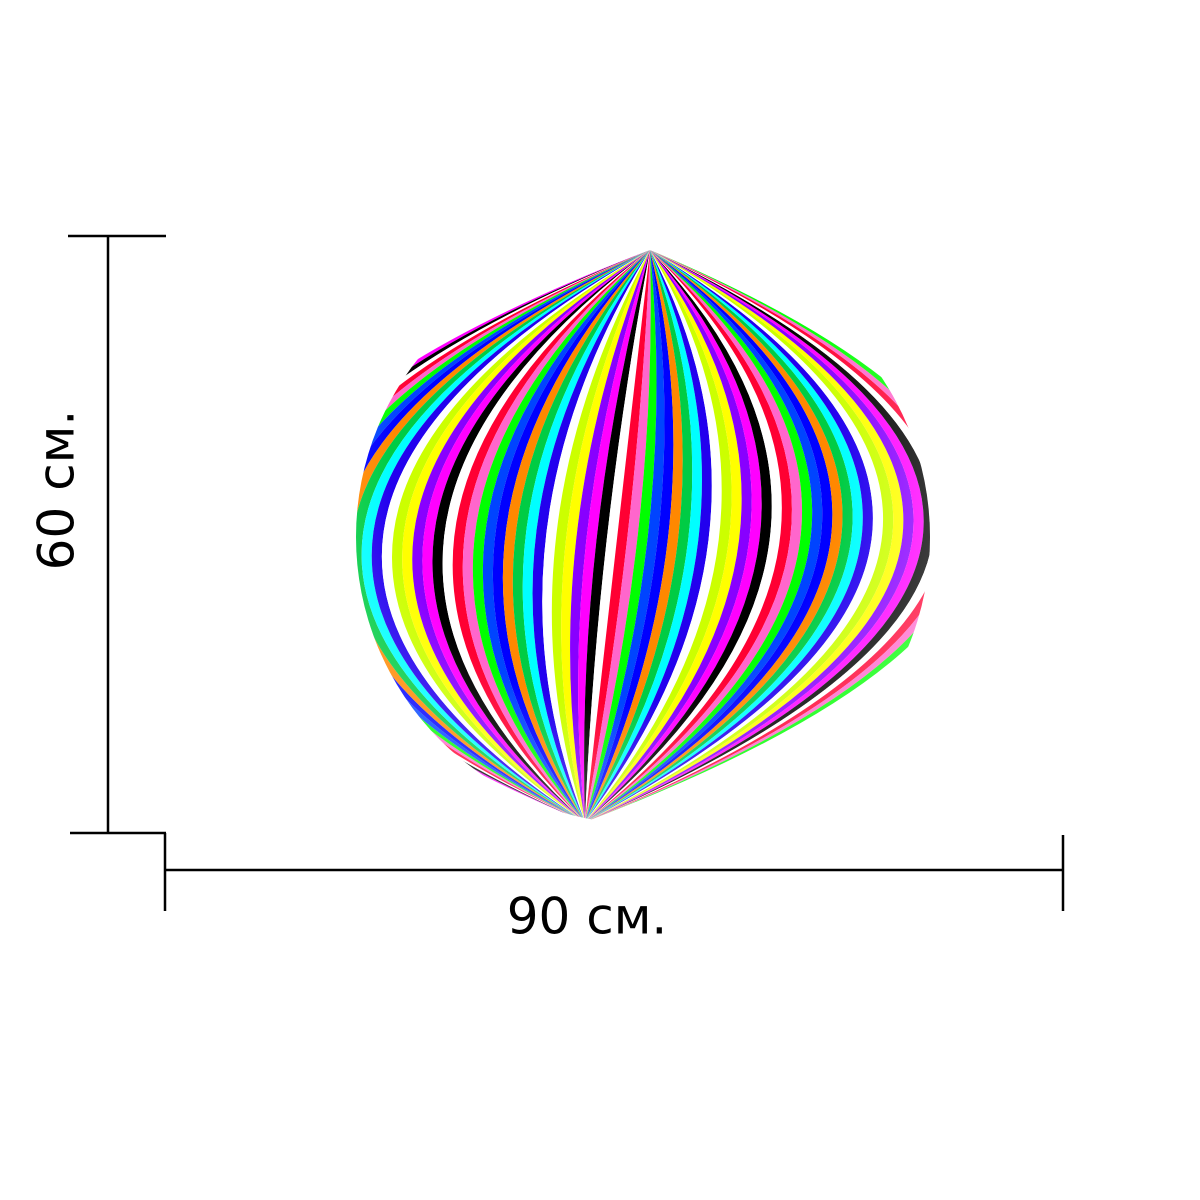  I want to click on width-label: 90 см., so click(587, 917).